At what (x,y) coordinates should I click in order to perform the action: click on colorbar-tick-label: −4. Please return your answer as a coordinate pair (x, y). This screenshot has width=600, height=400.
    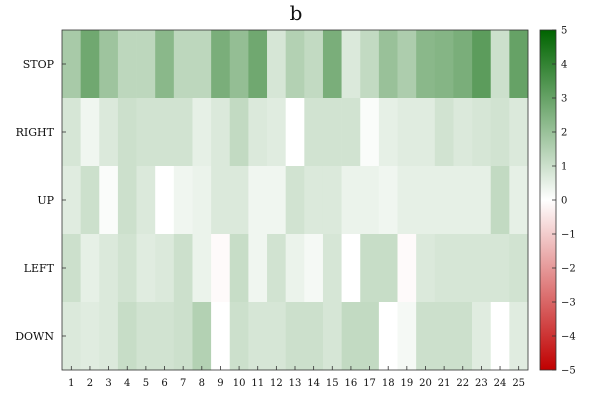
    Looking at the image, I should click on (568, 337).